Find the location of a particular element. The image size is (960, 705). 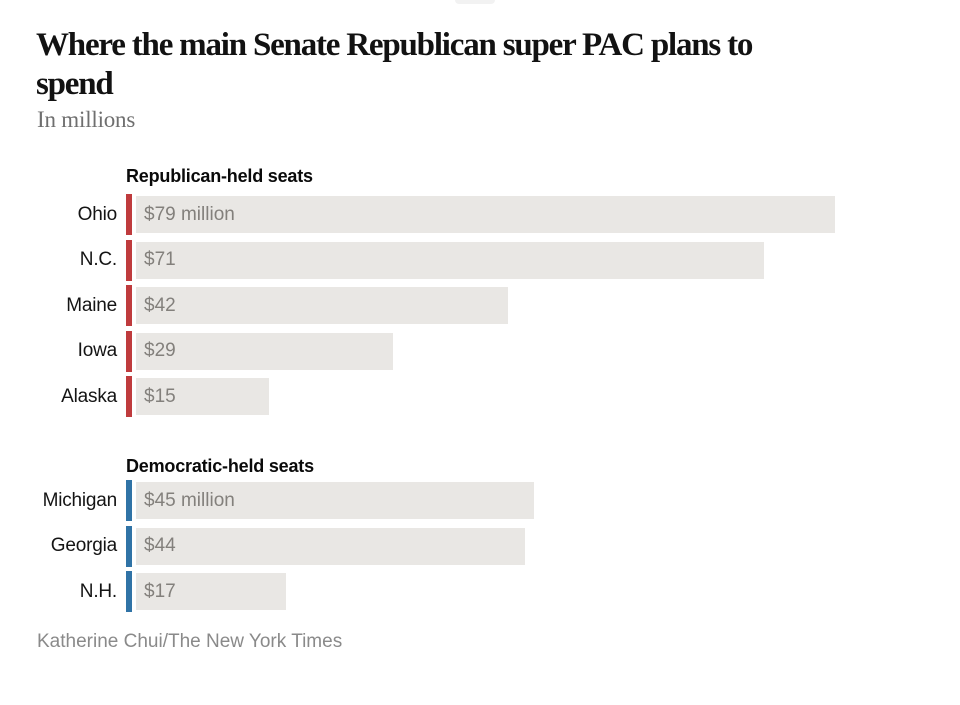

bar-row: Maine $42 is located at coordinates (498, 306).